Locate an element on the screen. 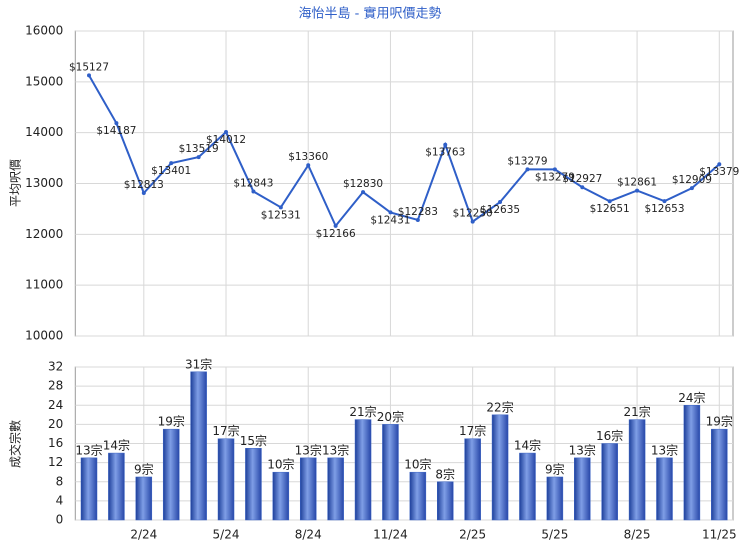 Image resolution: width=740 pixels, height=550 pixels. data-label: $12653 is located at coordinates (664, 209).